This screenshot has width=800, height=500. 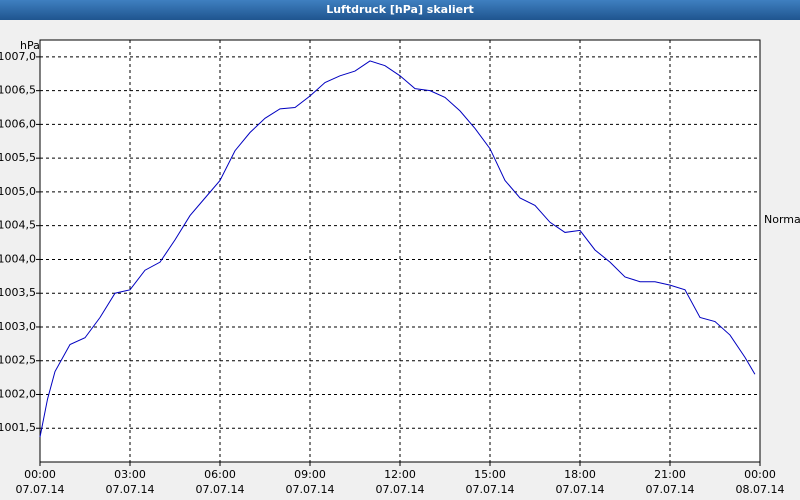 What do you see at coordinates (18, 123) in the screenshot?
I see `y-tick-label: 1006,0` at bounding box center [18, 123].